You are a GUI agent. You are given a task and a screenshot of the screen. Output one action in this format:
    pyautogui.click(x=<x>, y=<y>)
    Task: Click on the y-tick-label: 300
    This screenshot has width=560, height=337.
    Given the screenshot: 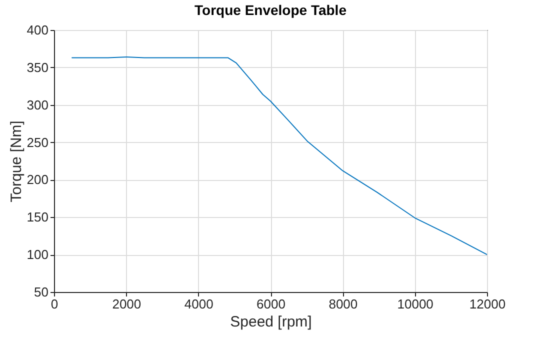 What is the action you would take?
    pyautogui.click(x=37, y=104)
    